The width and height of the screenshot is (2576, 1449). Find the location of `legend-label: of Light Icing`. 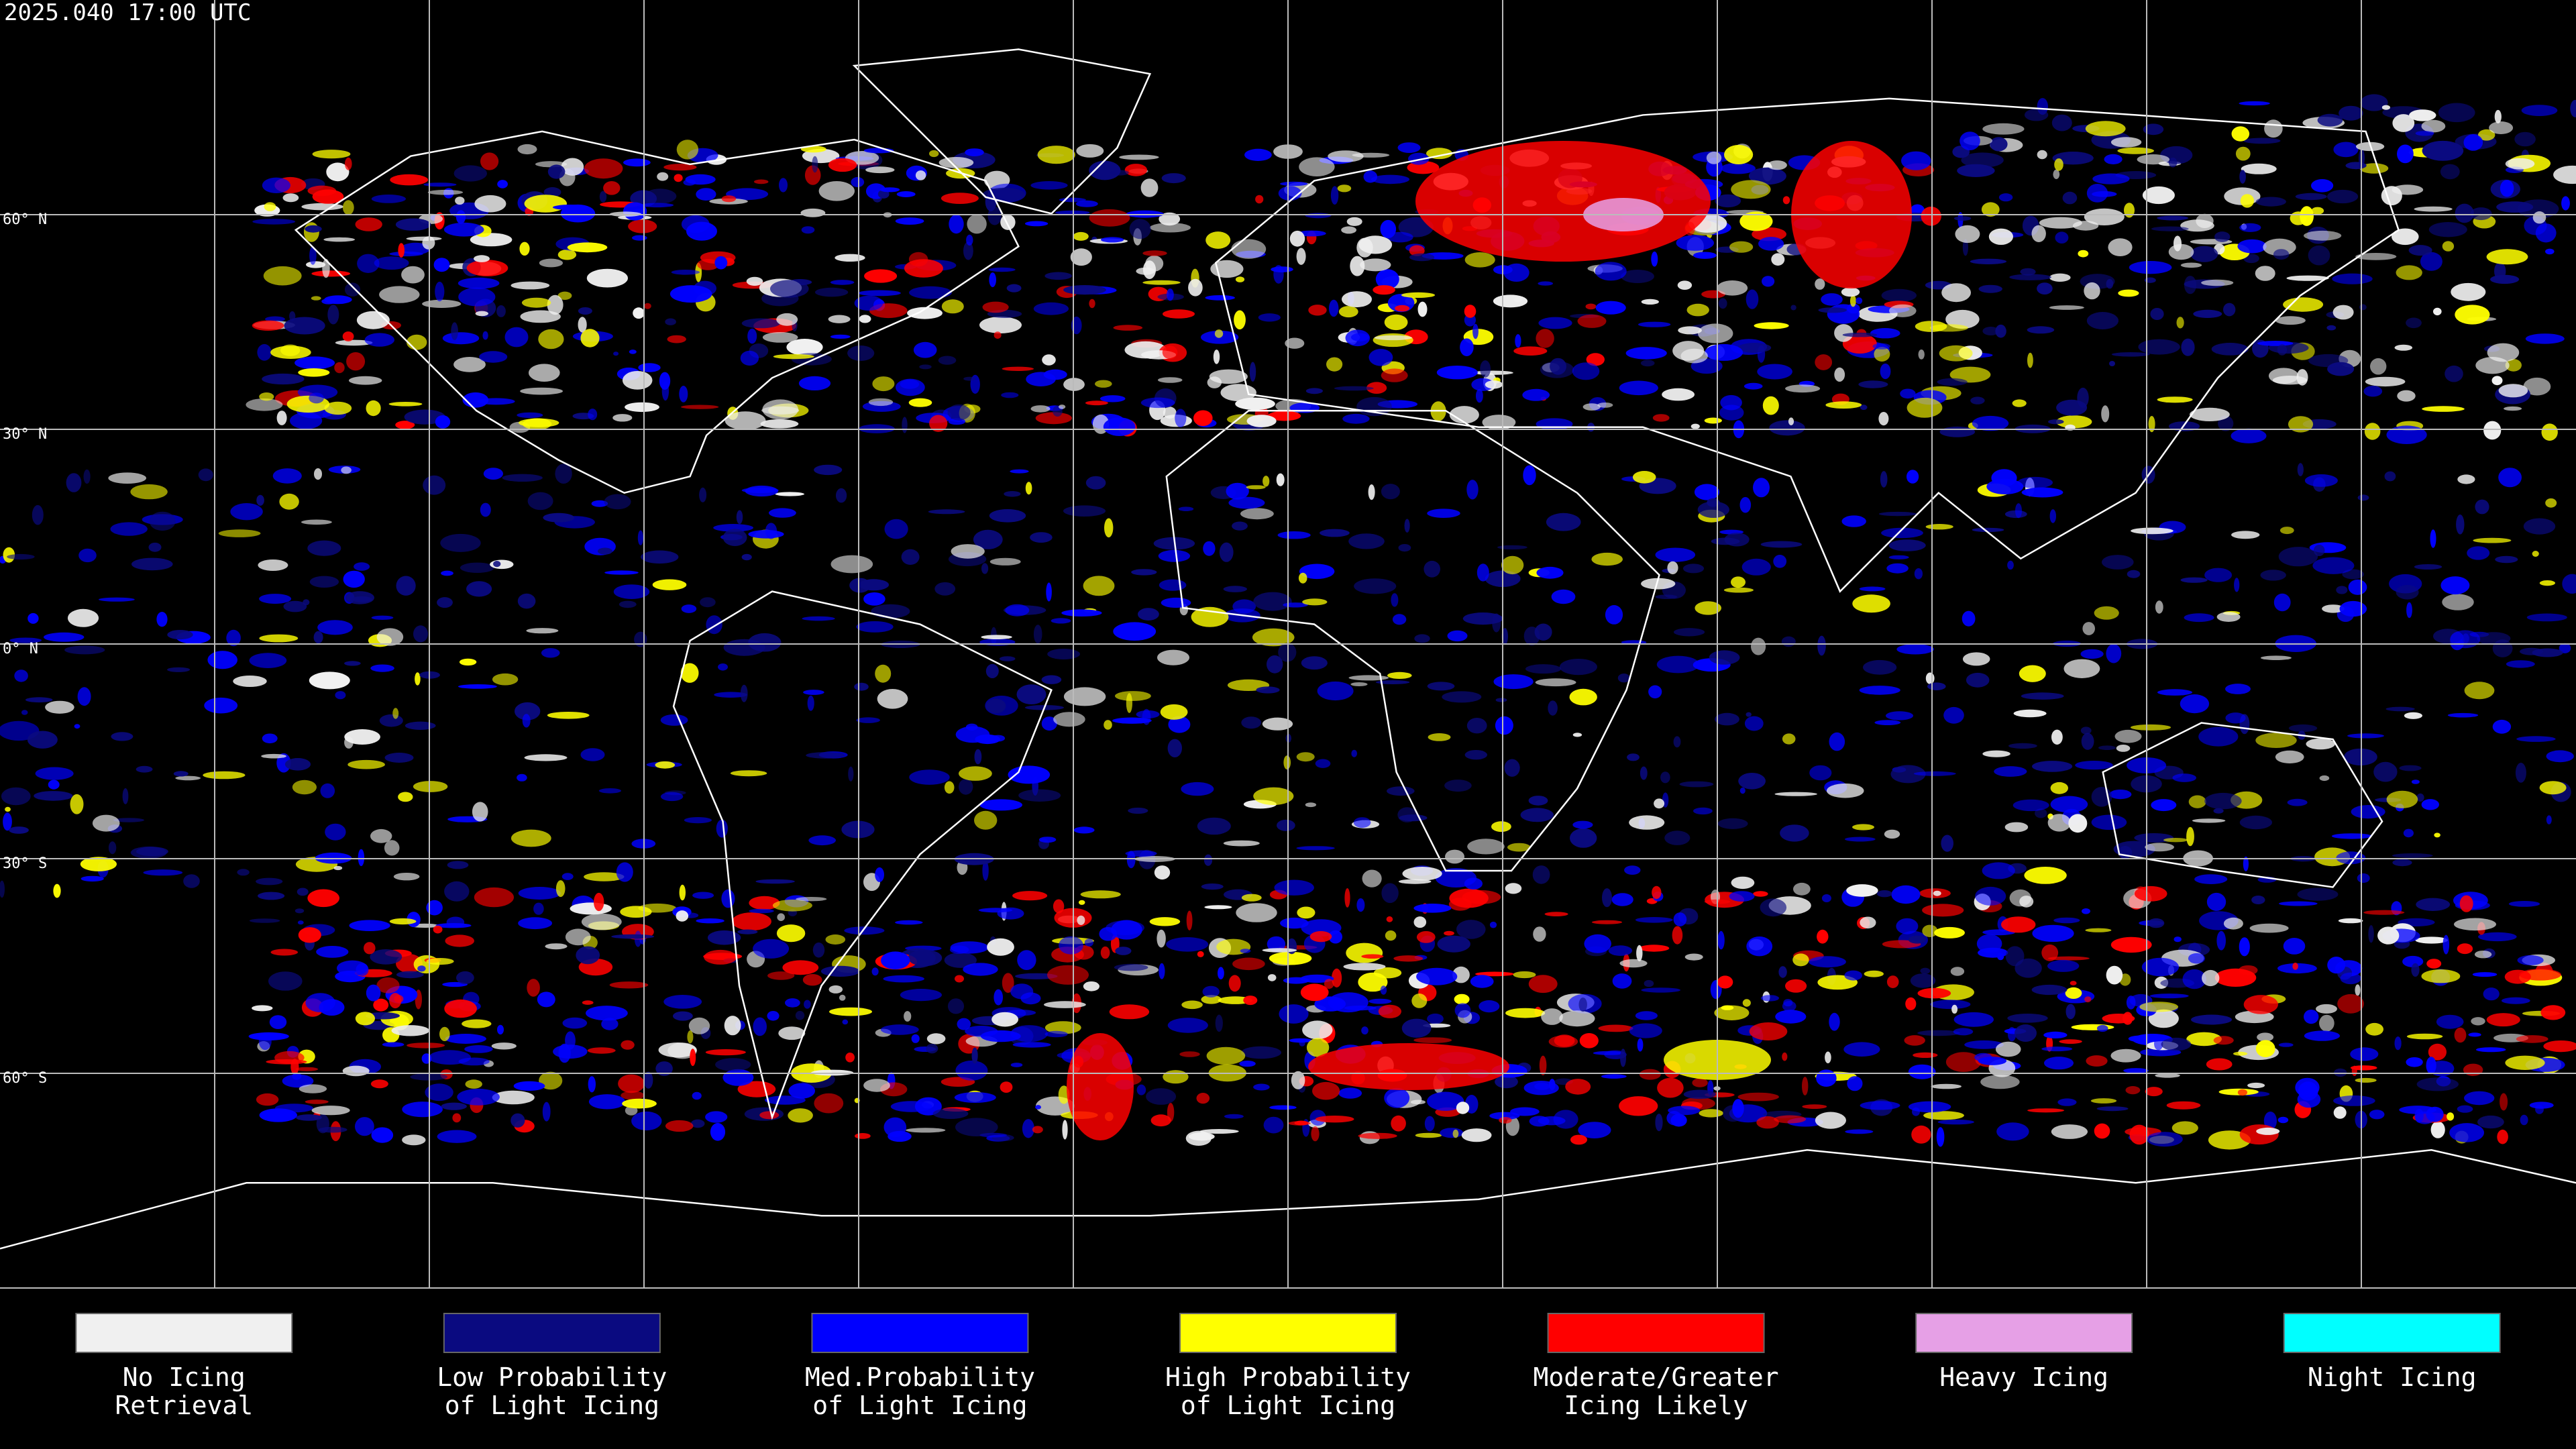

legend-label: of Light Icing is located at coordinates (1288, 1405).